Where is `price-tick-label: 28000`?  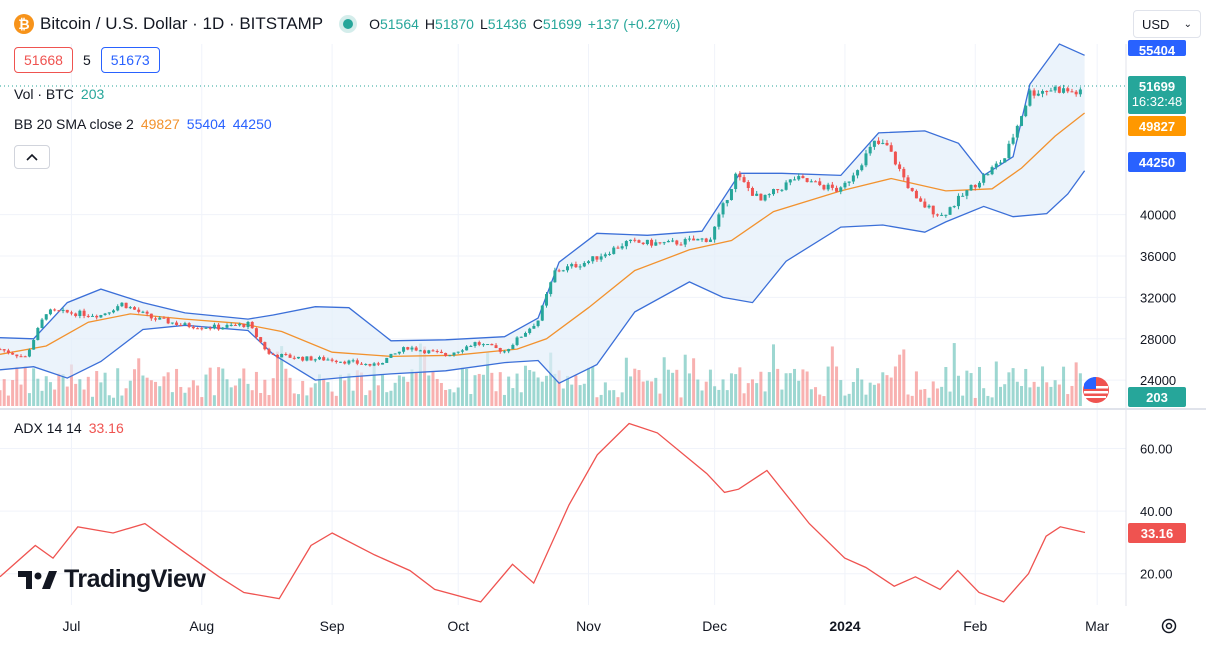 price-tick-label: 28000 is located at coordinates (1158, 339).